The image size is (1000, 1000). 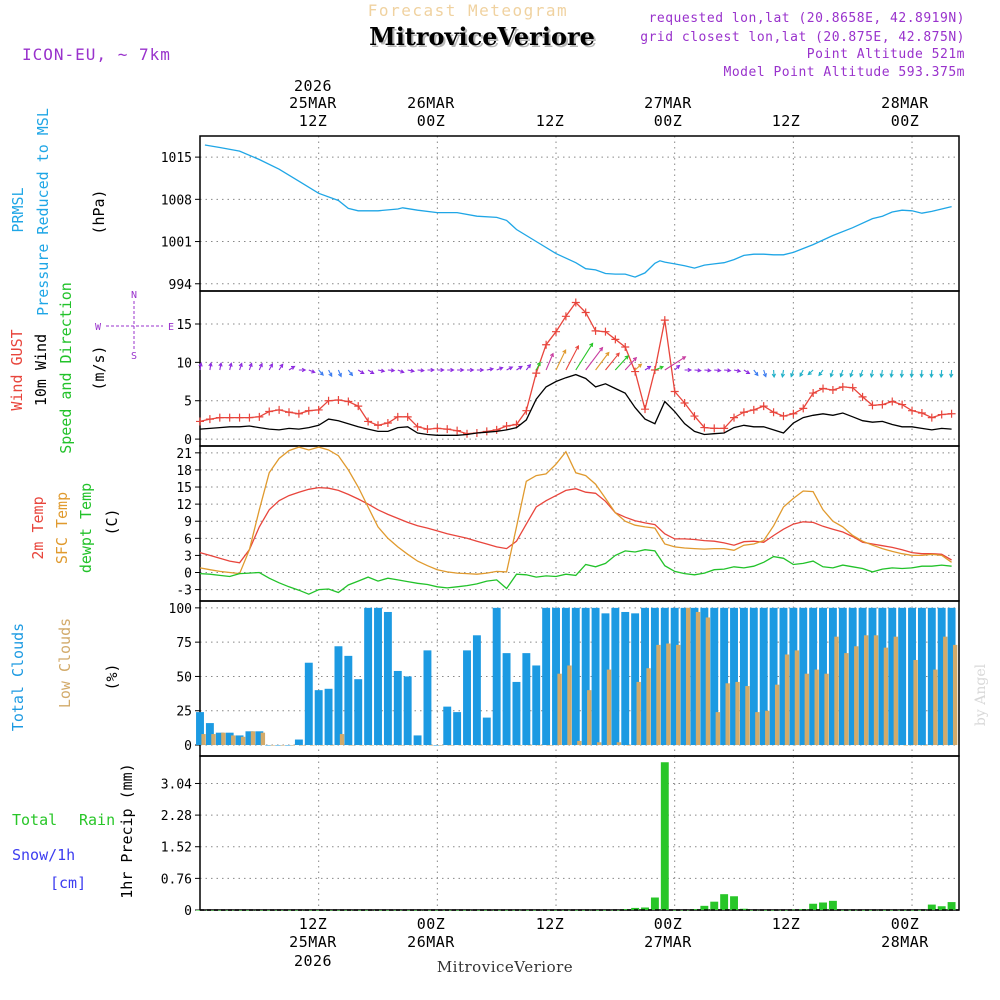 What do you see at coordinates (176, 784) in the screenshot?
I see `y-tick-label: 3.04` at bounding box center [176, 784].